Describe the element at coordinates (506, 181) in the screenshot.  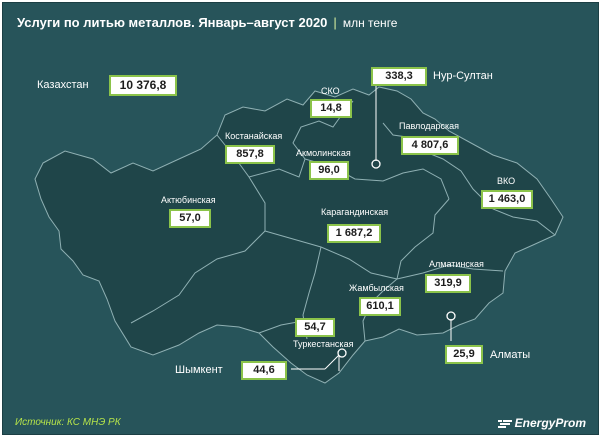
I see `region-label-vko: ВКО` at that location.